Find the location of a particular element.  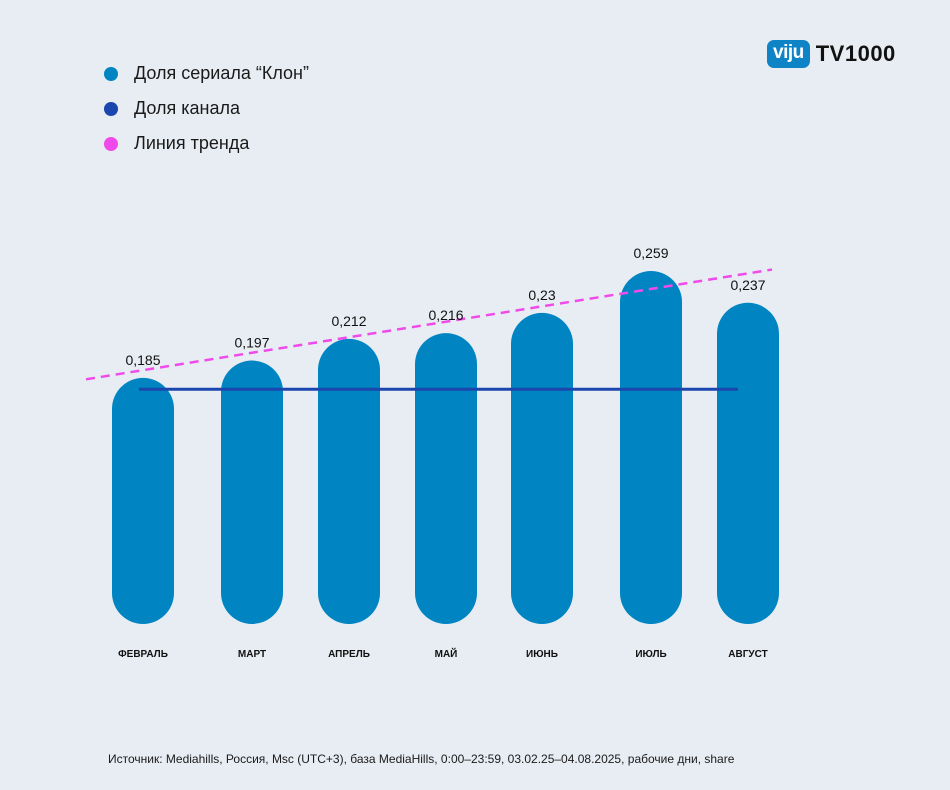

value-label-4: 0,216 is located at coordinates (445, 315).